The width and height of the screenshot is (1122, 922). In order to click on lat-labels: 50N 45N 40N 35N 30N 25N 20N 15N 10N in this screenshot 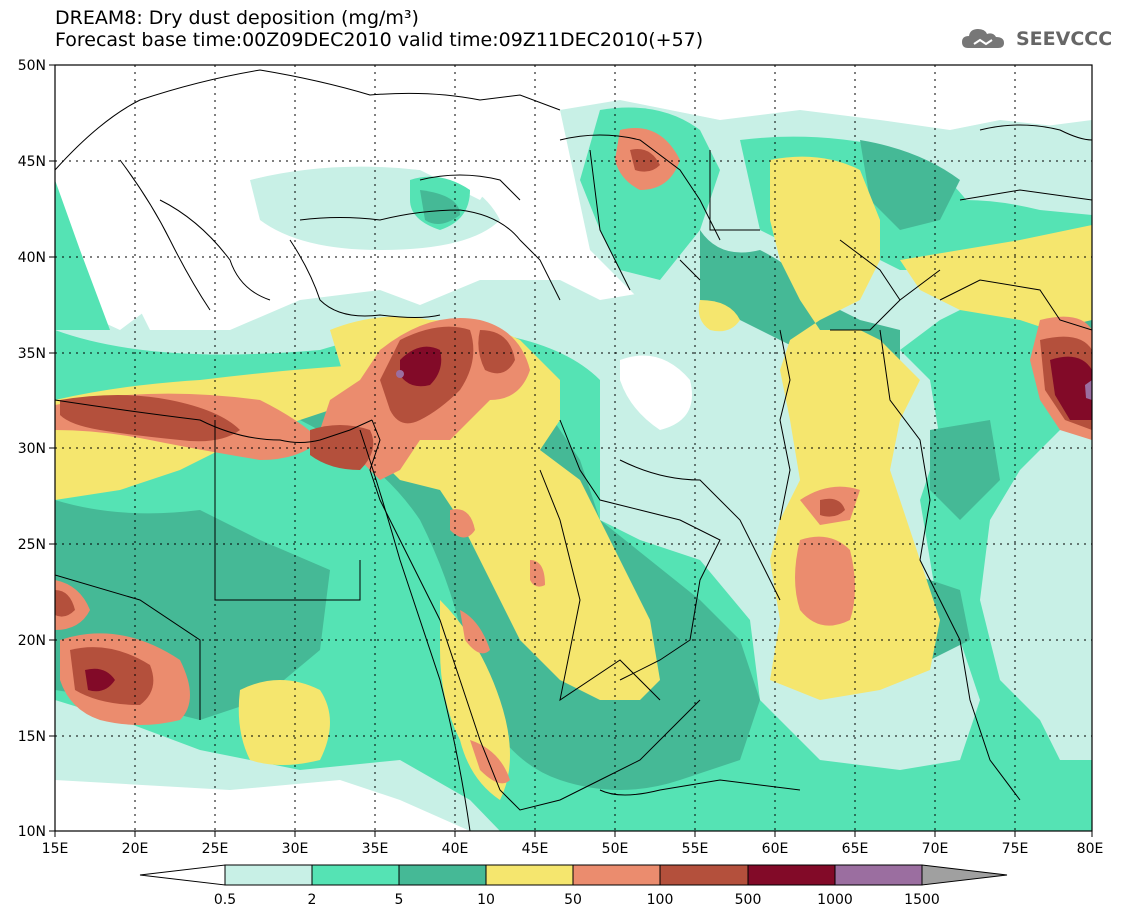, I will do `click(32, 449)`.